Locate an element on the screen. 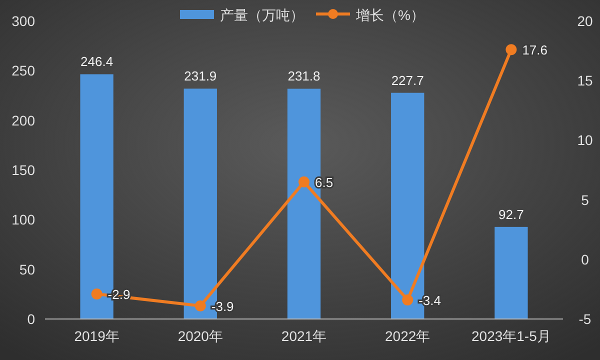 This screenshot has height=360, width=600. x-tick-label: 2019年 is located at coordinates (97, 336).